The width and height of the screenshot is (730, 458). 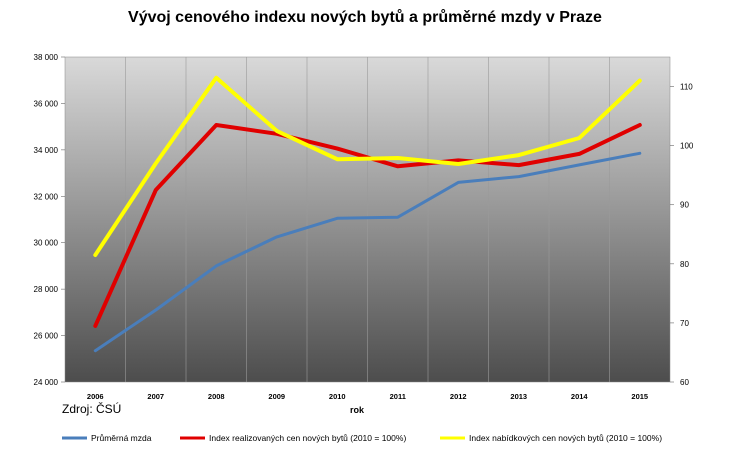 What do you see at coordinates (687, 146) in the screenshot?
I see `y-right-tick-label: 100` at bounding box center [687, 146].